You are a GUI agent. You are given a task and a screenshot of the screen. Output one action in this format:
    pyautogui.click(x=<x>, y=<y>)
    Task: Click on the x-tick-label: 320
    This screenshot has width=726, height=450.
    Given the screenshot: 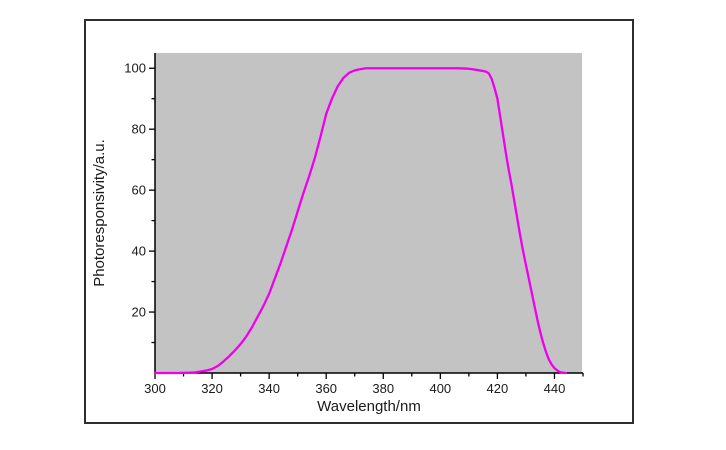 What is the action you would take?
    pyautogui.click(x=212, y=388)
    